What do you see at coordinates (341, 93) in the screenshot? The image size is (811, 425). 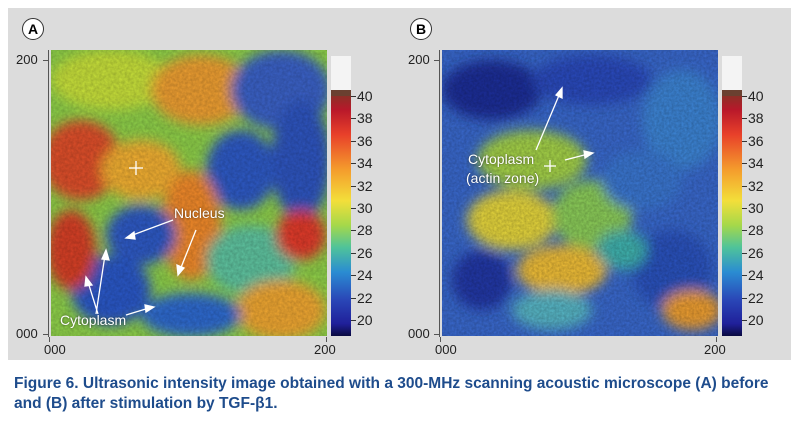 I see `colorbar-cap-a` at bounding box center [341, 93].